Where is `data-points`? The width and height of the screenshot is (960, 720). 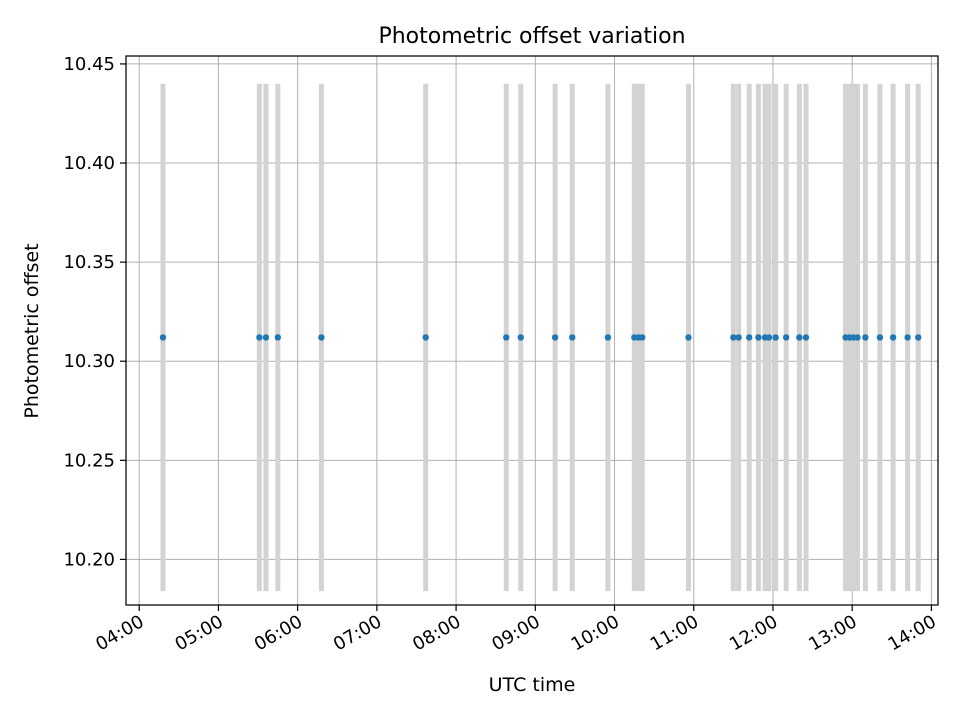 data-points is located at coordinates (540, 337).